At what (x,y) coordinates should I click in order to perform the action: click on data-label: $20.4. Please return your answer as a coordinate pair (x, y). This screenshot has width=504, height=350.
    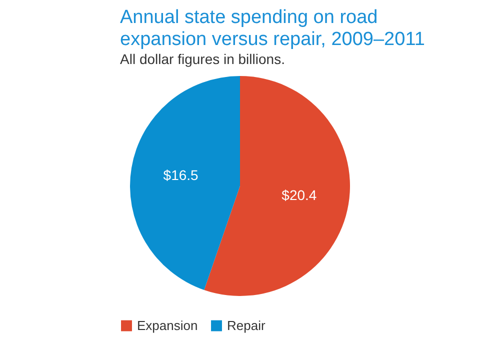
    Looking at the image, I should click on (299, 194).